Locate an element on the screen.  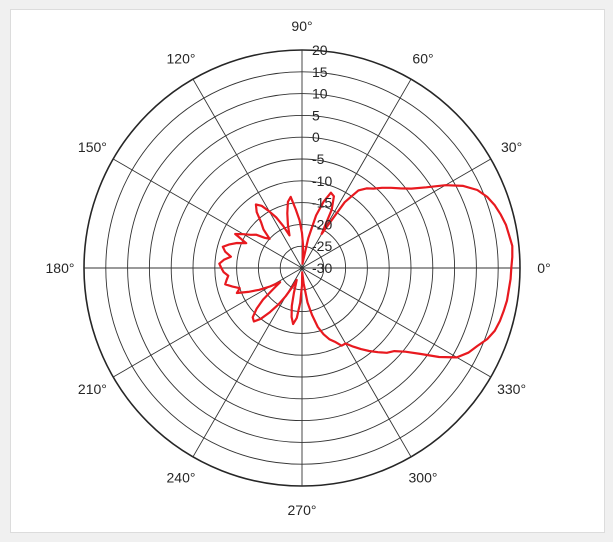
angle-tick-label: 0° is located at coordinates (543, 268).